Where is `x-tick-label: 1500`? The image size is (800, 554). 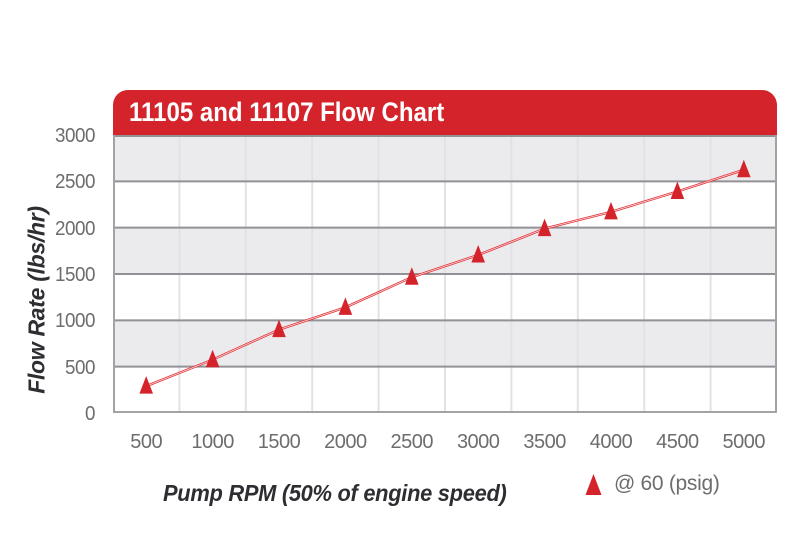
x-tick-label: 1500 is located at coordinates (279, 442).